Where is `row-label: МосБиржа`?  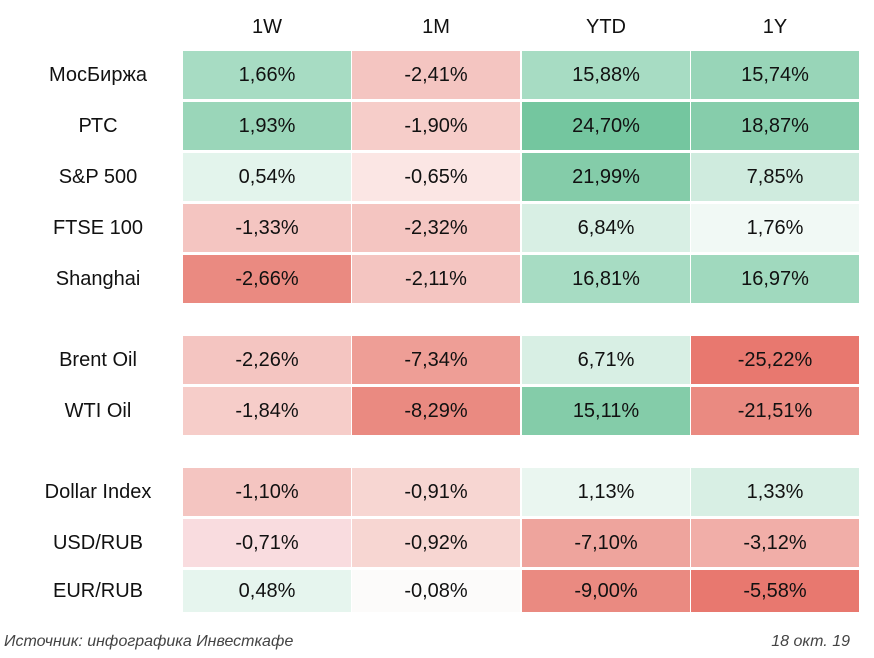
row-label: МосБиржа is located at coordinates (98, 75).